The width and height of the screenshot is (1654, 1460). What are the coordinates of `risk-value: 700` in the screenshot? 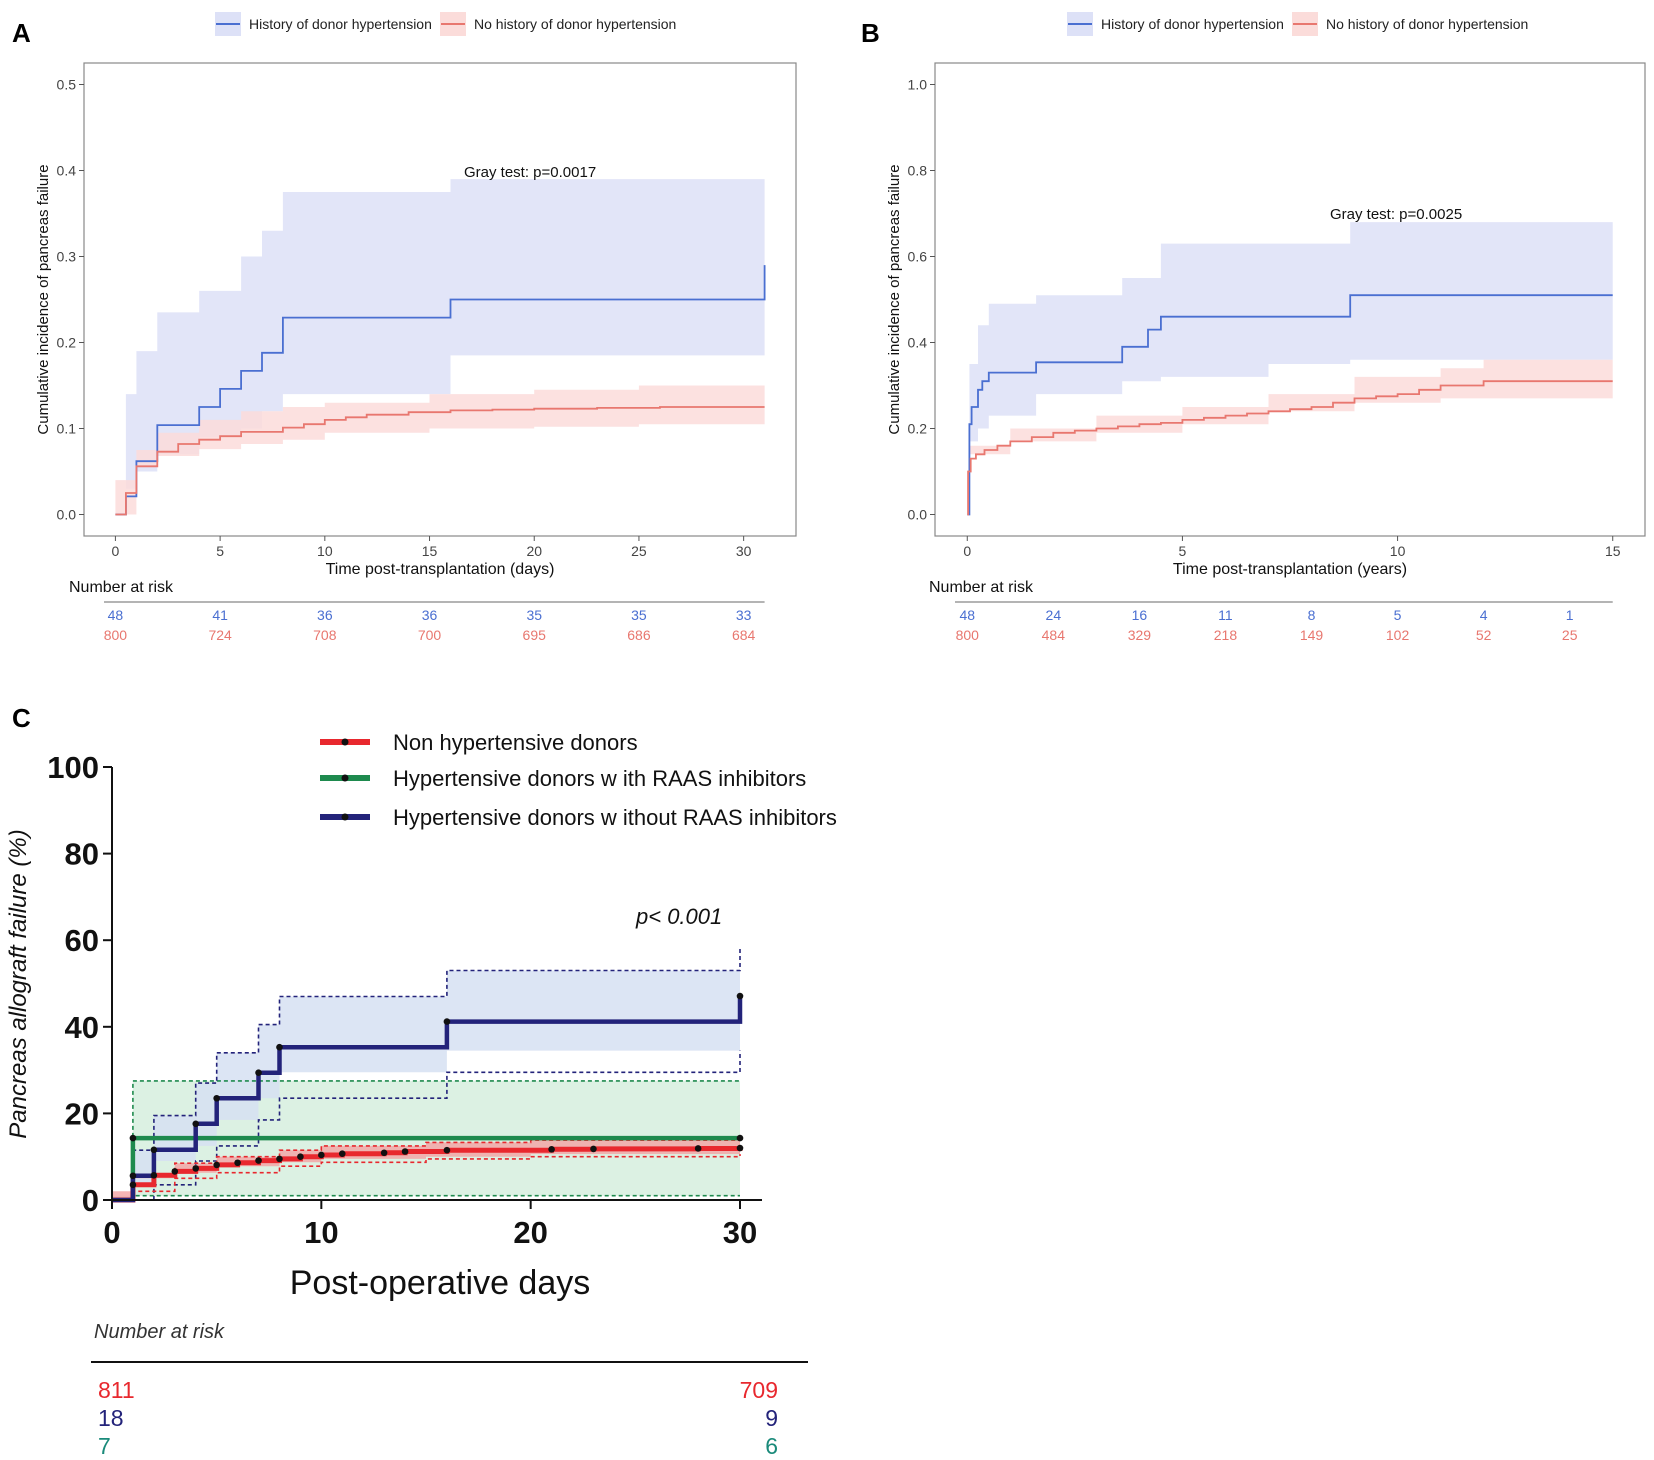 It's located at (430, 635).